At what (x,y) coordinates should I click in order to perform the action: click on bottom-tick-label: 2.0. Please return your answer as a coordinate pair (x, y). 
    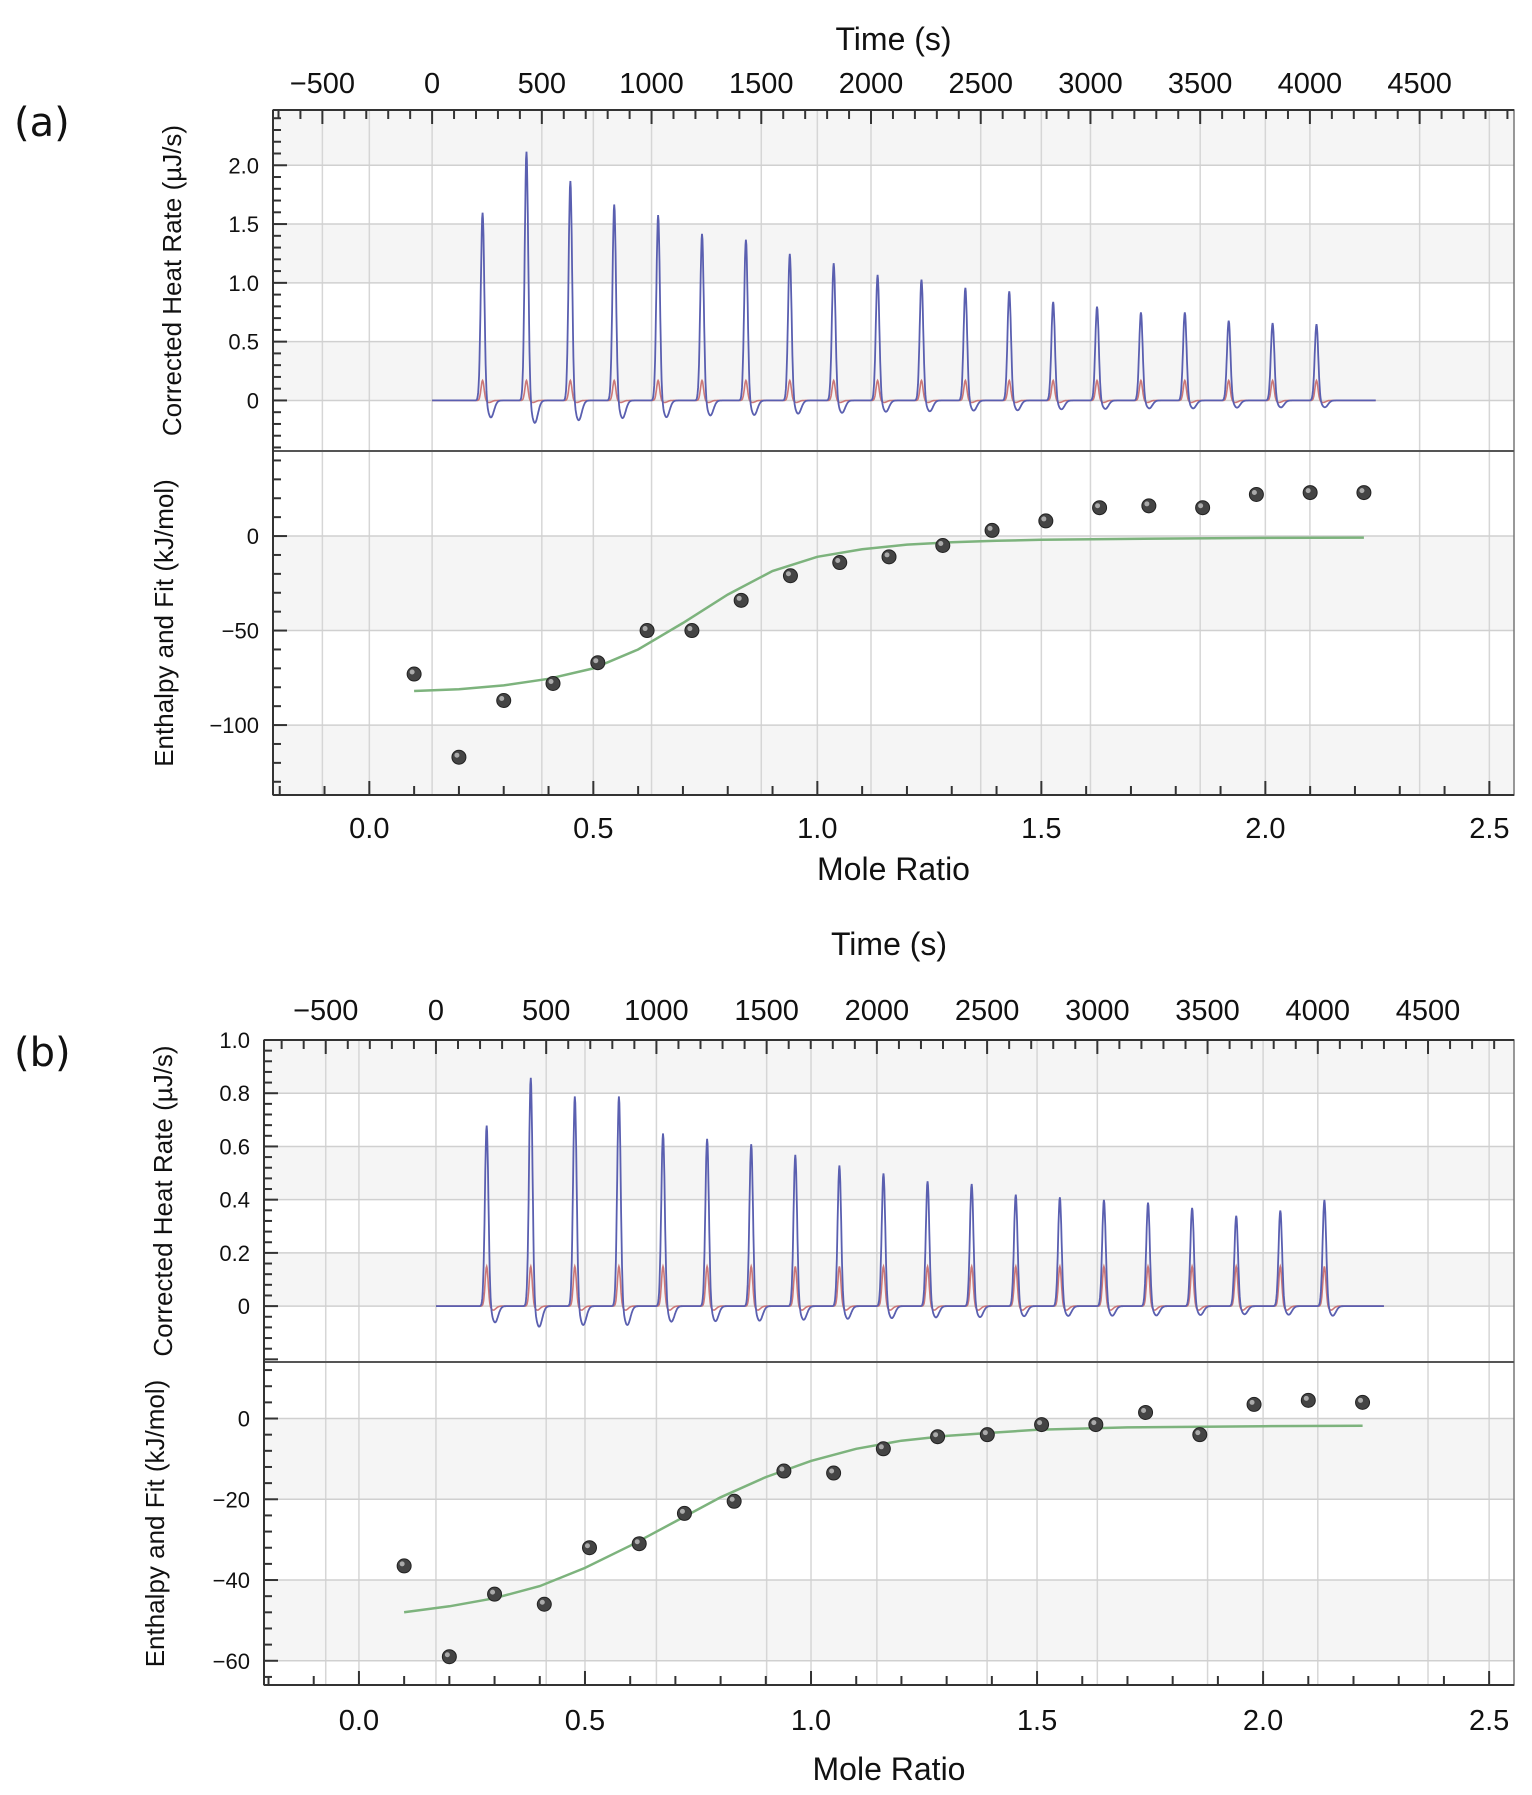
    Looking at the image, I should click on (1263, 1721).